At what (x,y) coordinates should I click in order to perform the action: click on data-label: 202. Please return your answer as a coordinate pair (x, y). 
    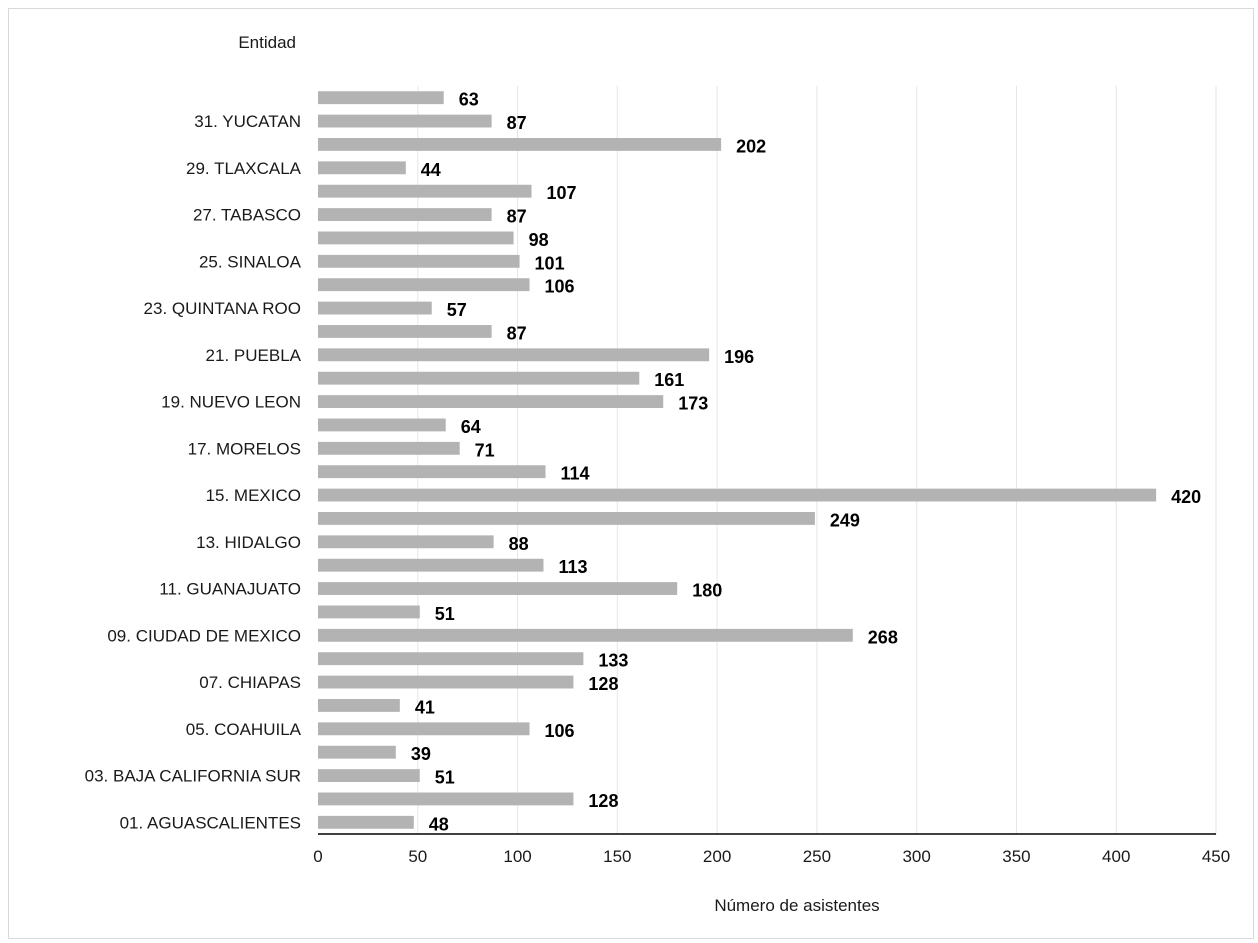
    Looking at the image, I should click on (751, 146).